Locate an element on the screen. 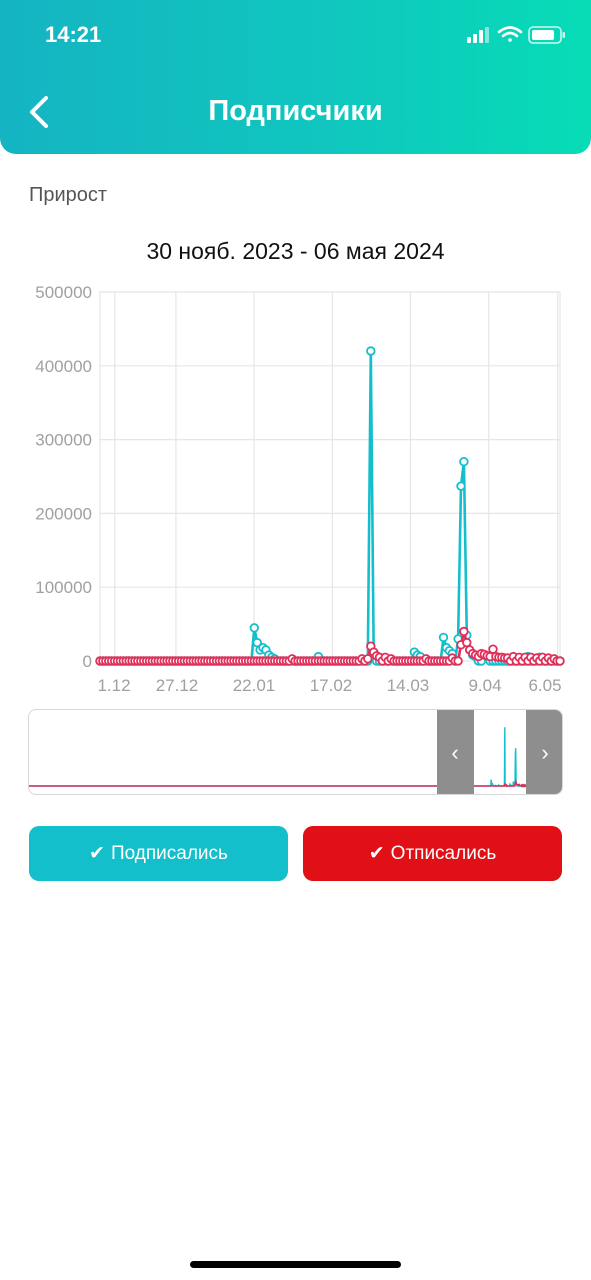 This screenshot has height=1280, width=591. unsubscribed-label: Отписались is located at coordinates (443, 853).